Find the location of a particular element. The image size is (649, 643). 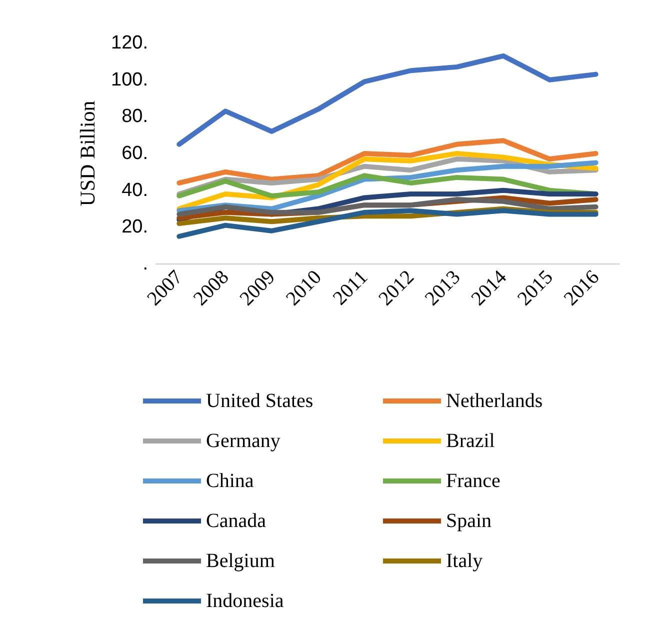

y-axis-title: USD Billion is located at coordinates (88, 153).